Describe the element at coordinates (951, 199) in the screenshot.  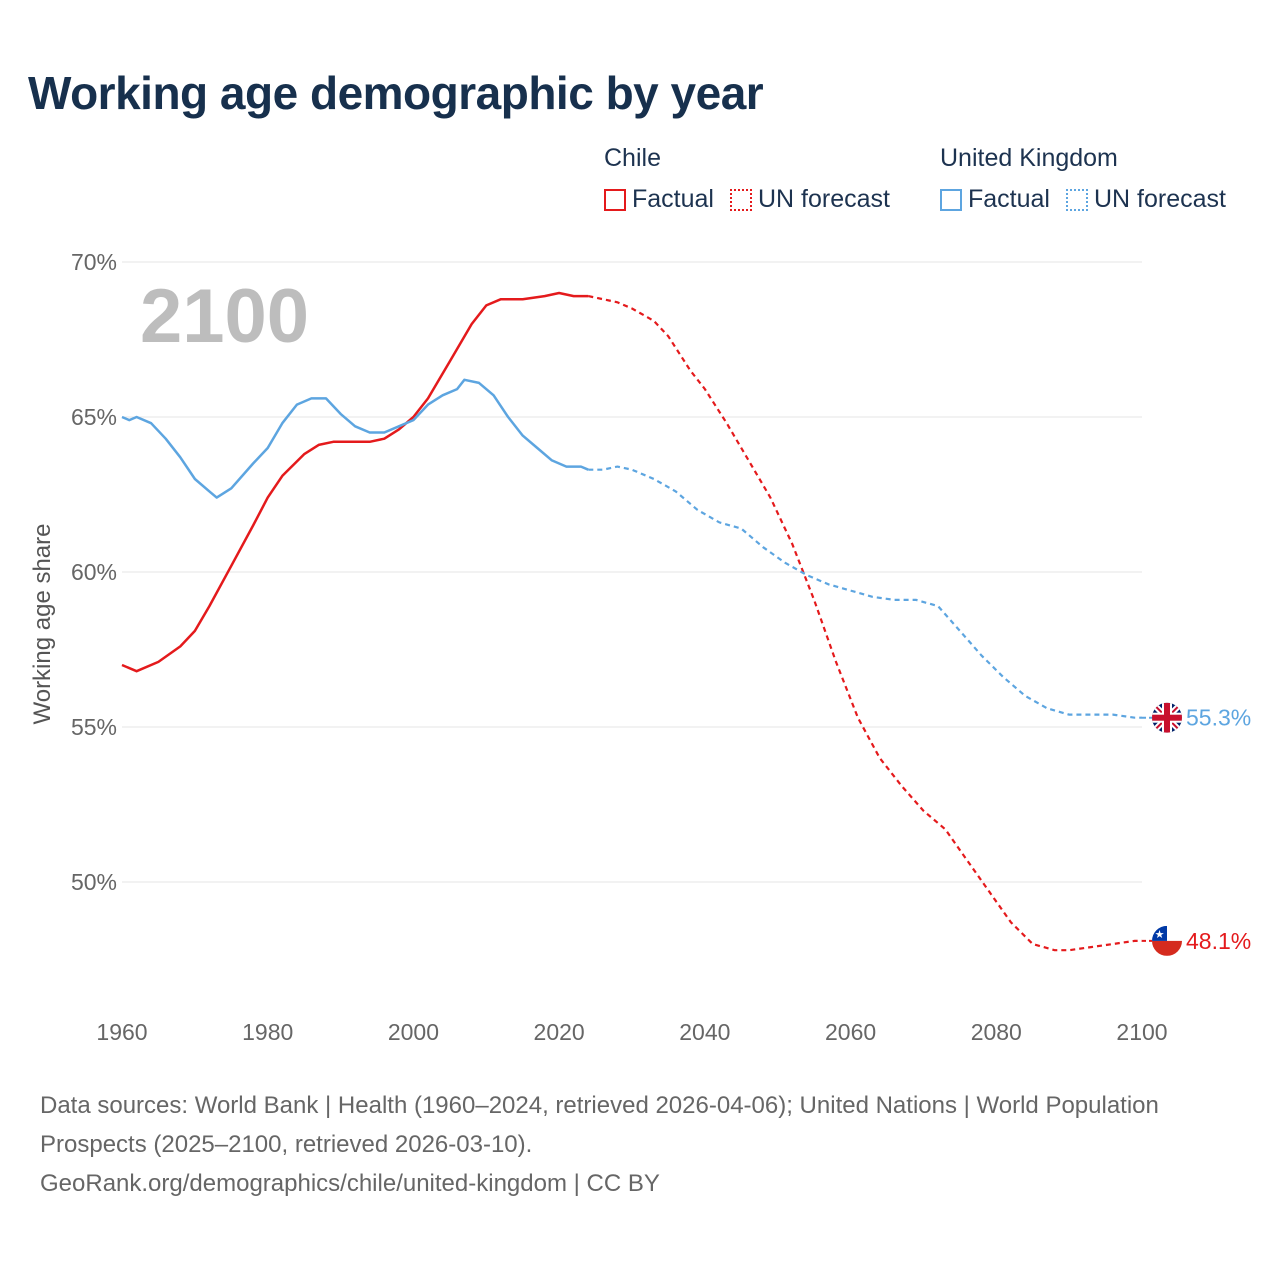
I see `swatch-uk-factual` at that location.